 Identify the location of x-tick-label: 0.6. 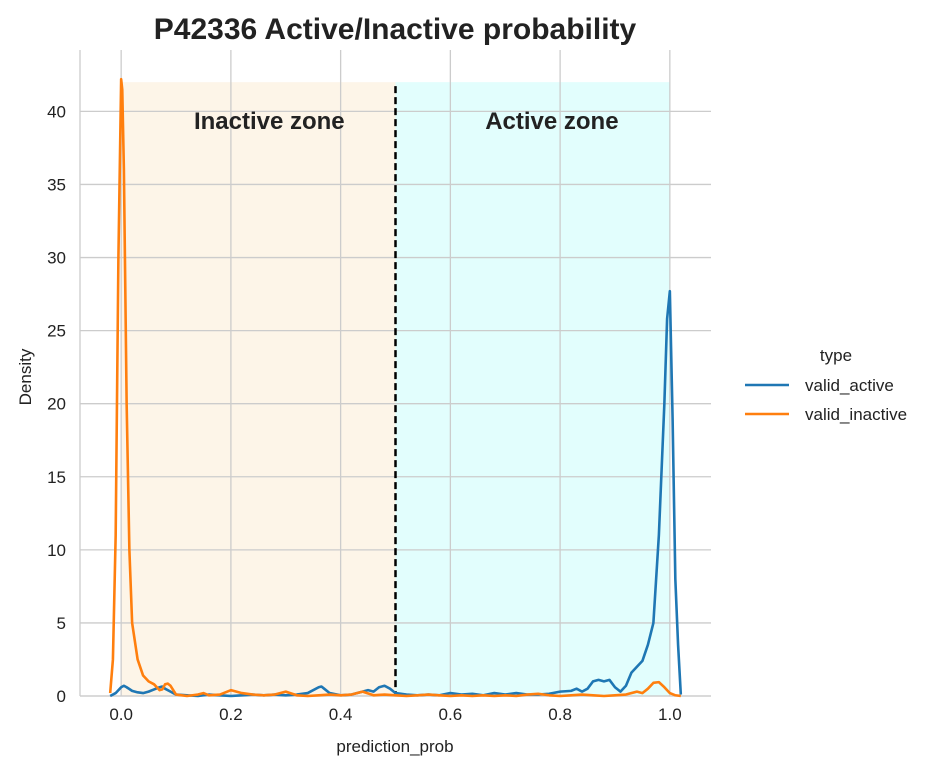
(451, 714).